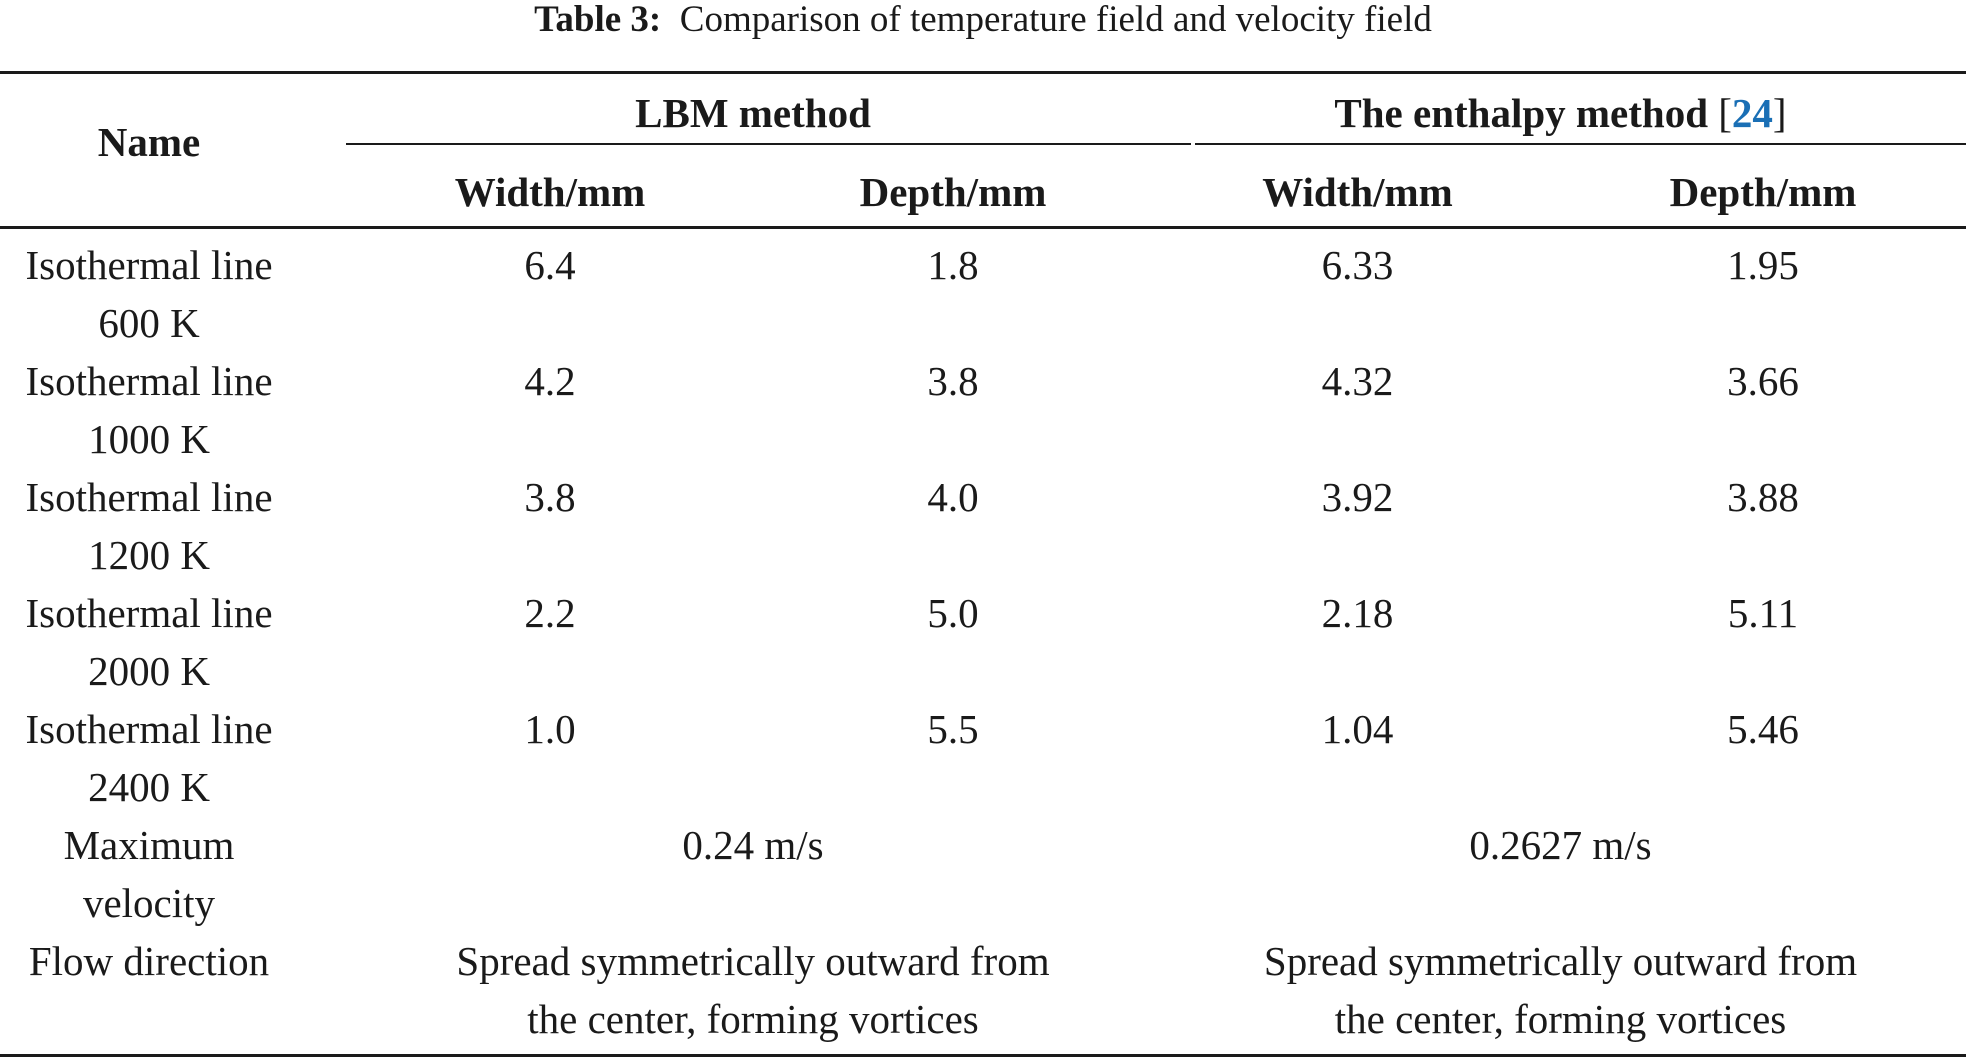  I want to click on table-cell: 3.88, so click(1763, 497).